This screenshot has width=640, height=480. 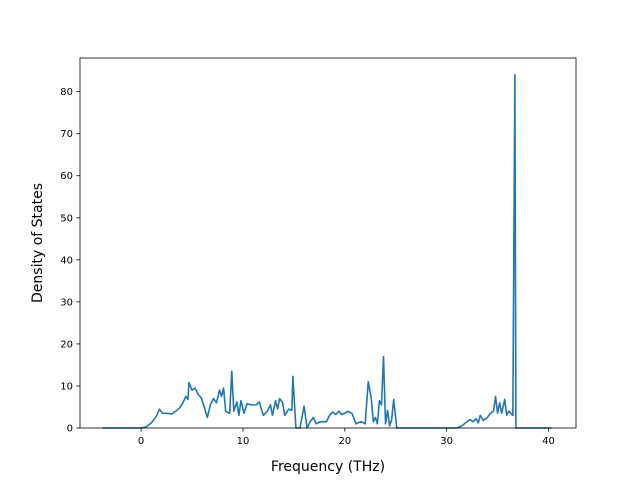 I want to click on y-tick-label: 40, so click(x=66, y=260).